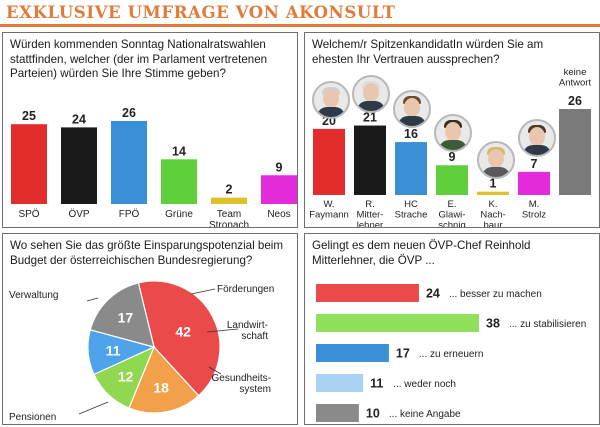 This screenshot has height=427, width=600. Describe the element at coordinates (126, 318) in the screenshot. I see `slice-value: 17` at that location.